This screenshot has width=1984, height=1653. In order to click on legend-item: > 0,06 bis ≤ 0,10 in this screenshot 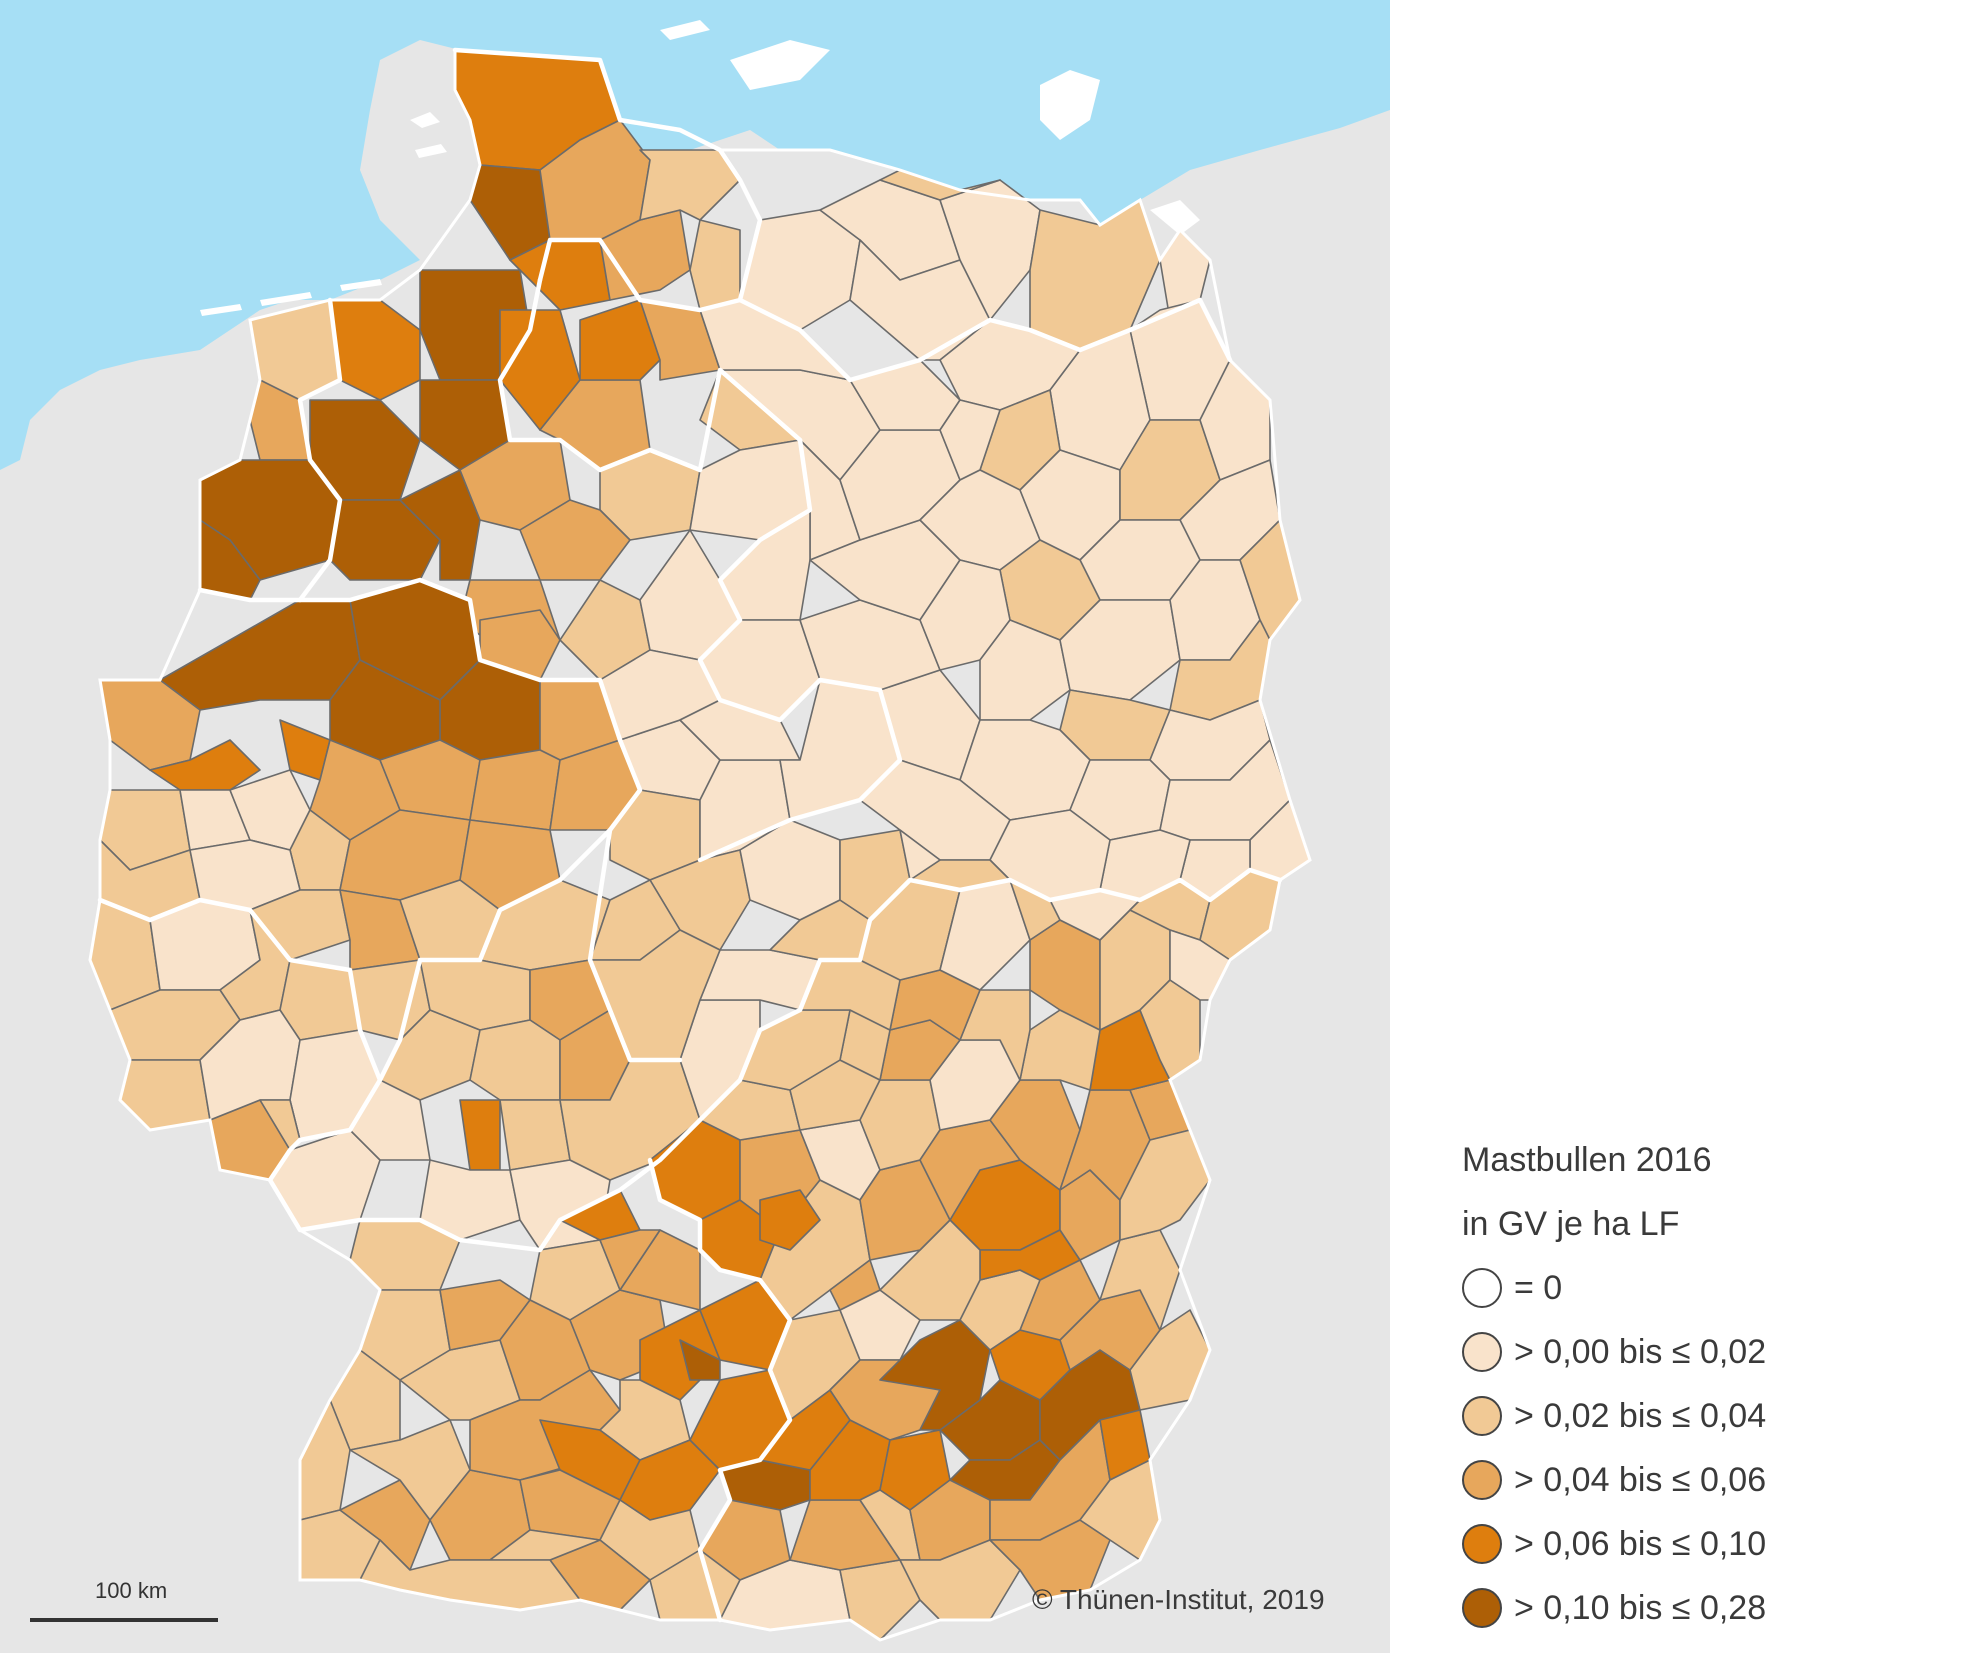, I will do `click(1712, 1544)`.